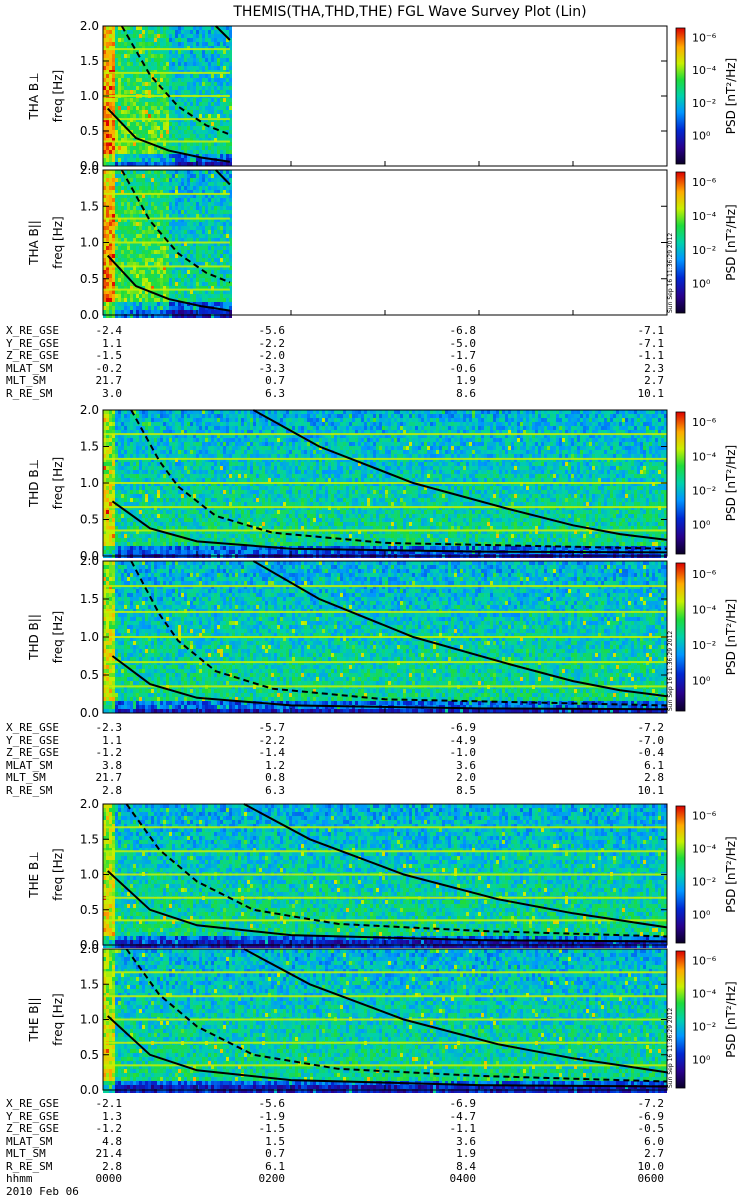 Image resolution: width=750 pixels, height=1200 pixels. What do you see at coordinates (34, 96) in the screenshot?
I see `y-axis-label: THA B⊥` at bounding box center [34, 96].